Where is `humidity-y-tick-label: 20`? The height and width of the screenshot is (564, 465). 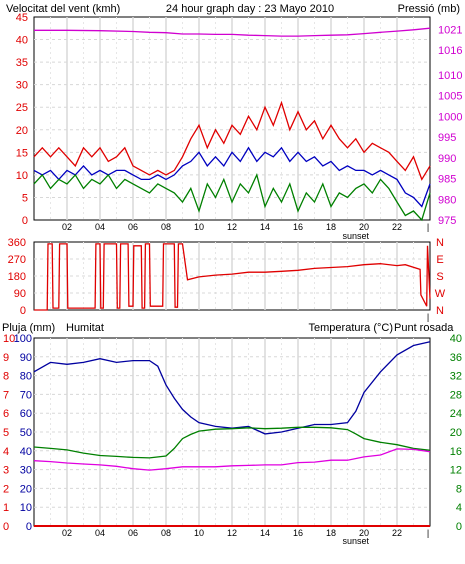
humidity-y-tick-label: 20 is located at coordinates (26, 489).